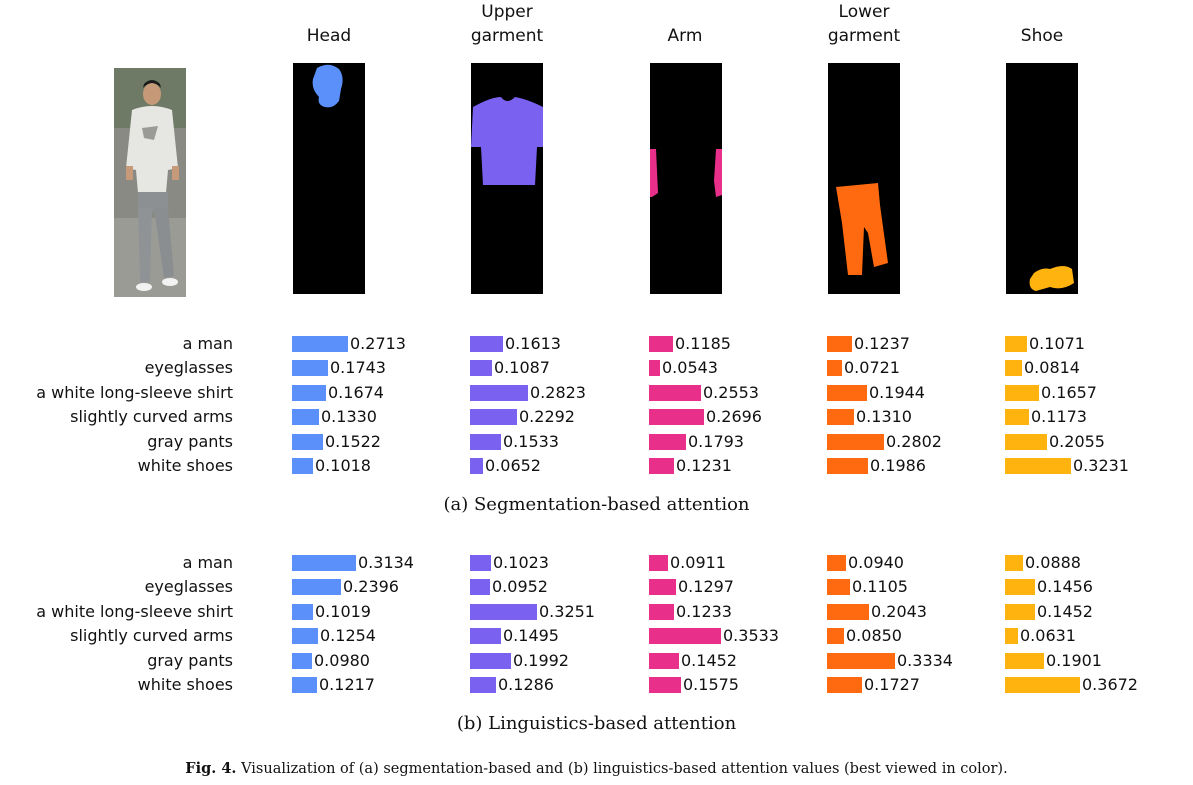 This screenshot has width=1193, height=785. Describe the element at coordinates (507, 36) in the screenshot. I see `column-header-line2: garment` at that location.